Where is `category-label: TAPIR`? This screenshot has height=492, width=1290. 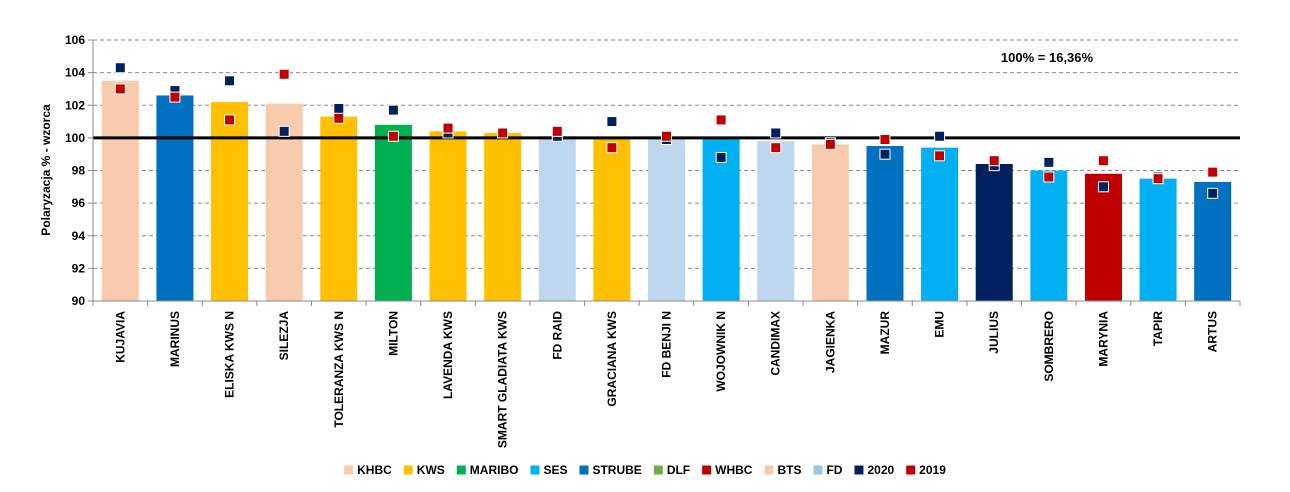
category-label: TAPIR is located at coordinates (1158, 328).